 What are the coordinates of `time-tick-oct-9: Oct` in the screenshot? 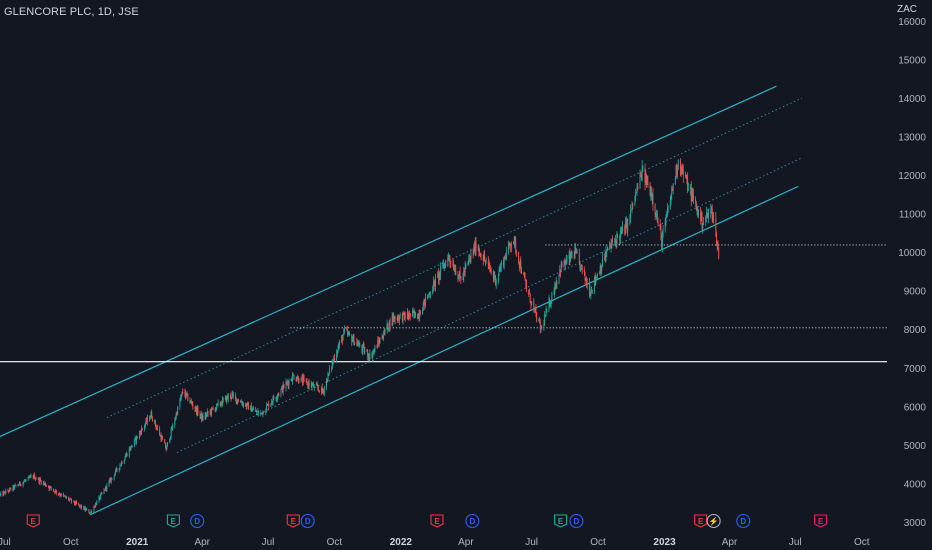 It's located at (598, 542).